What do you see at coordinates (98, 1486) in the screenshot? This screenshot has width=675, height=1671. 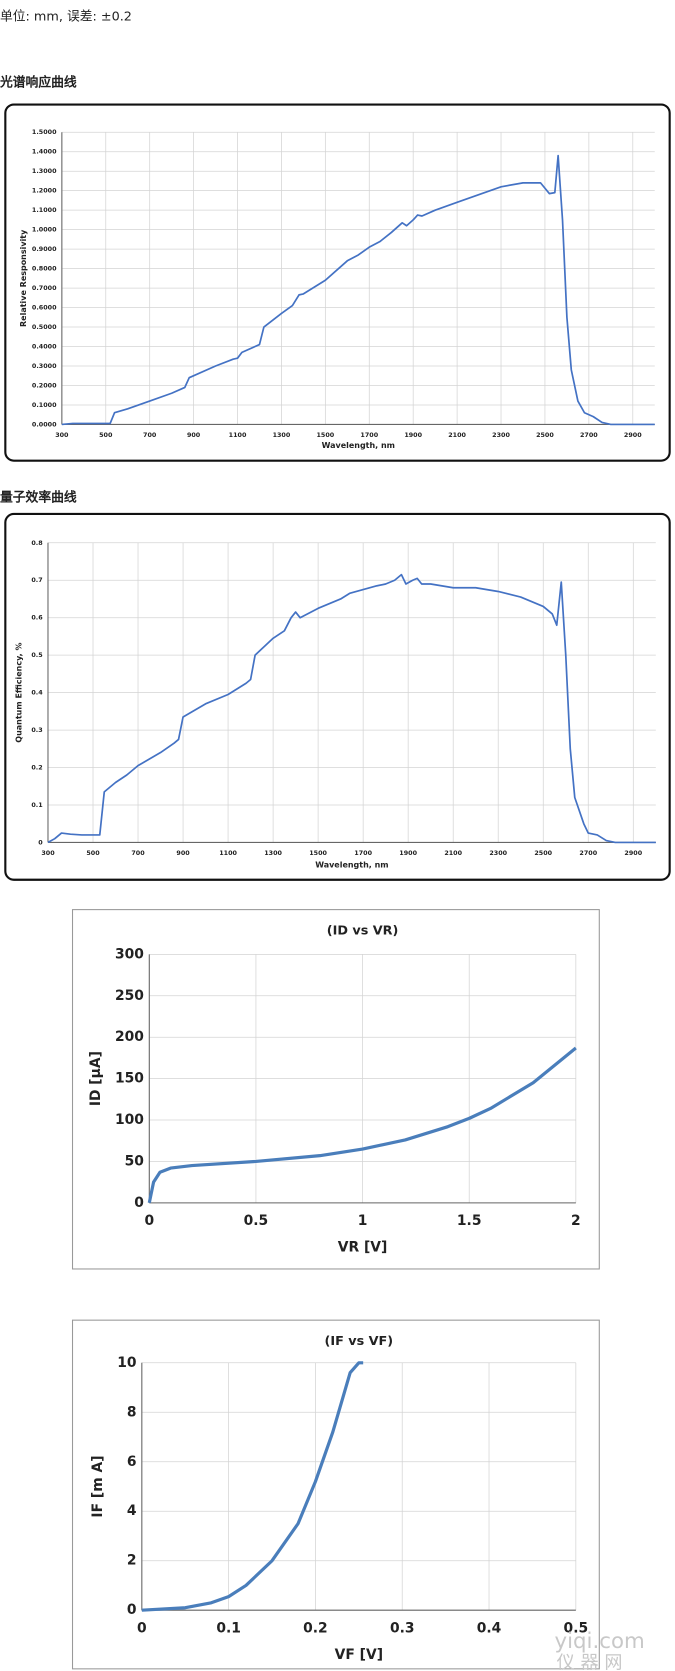 I see `y-axis-label: IF [m A]` at bounding box center [98, 1486].